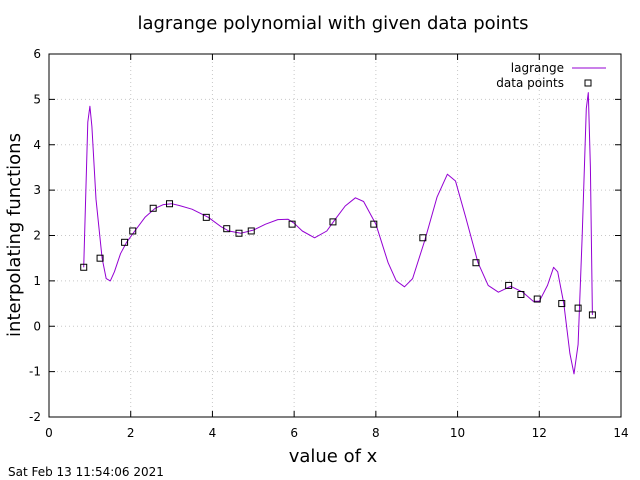 The image size is (640, 480). What do you see at coordinates (37, 326) in the screenshot?
I see `y-tick-label: 0` at bounding box center [37, 326].